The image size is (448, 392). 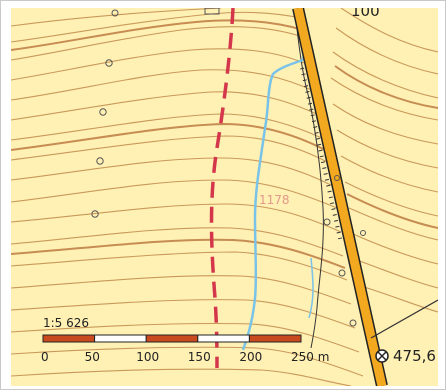 What do you see at coordinates (382, 356) in the screenshot?
I see `survey-point-icon` at bounding box center [382, 356].